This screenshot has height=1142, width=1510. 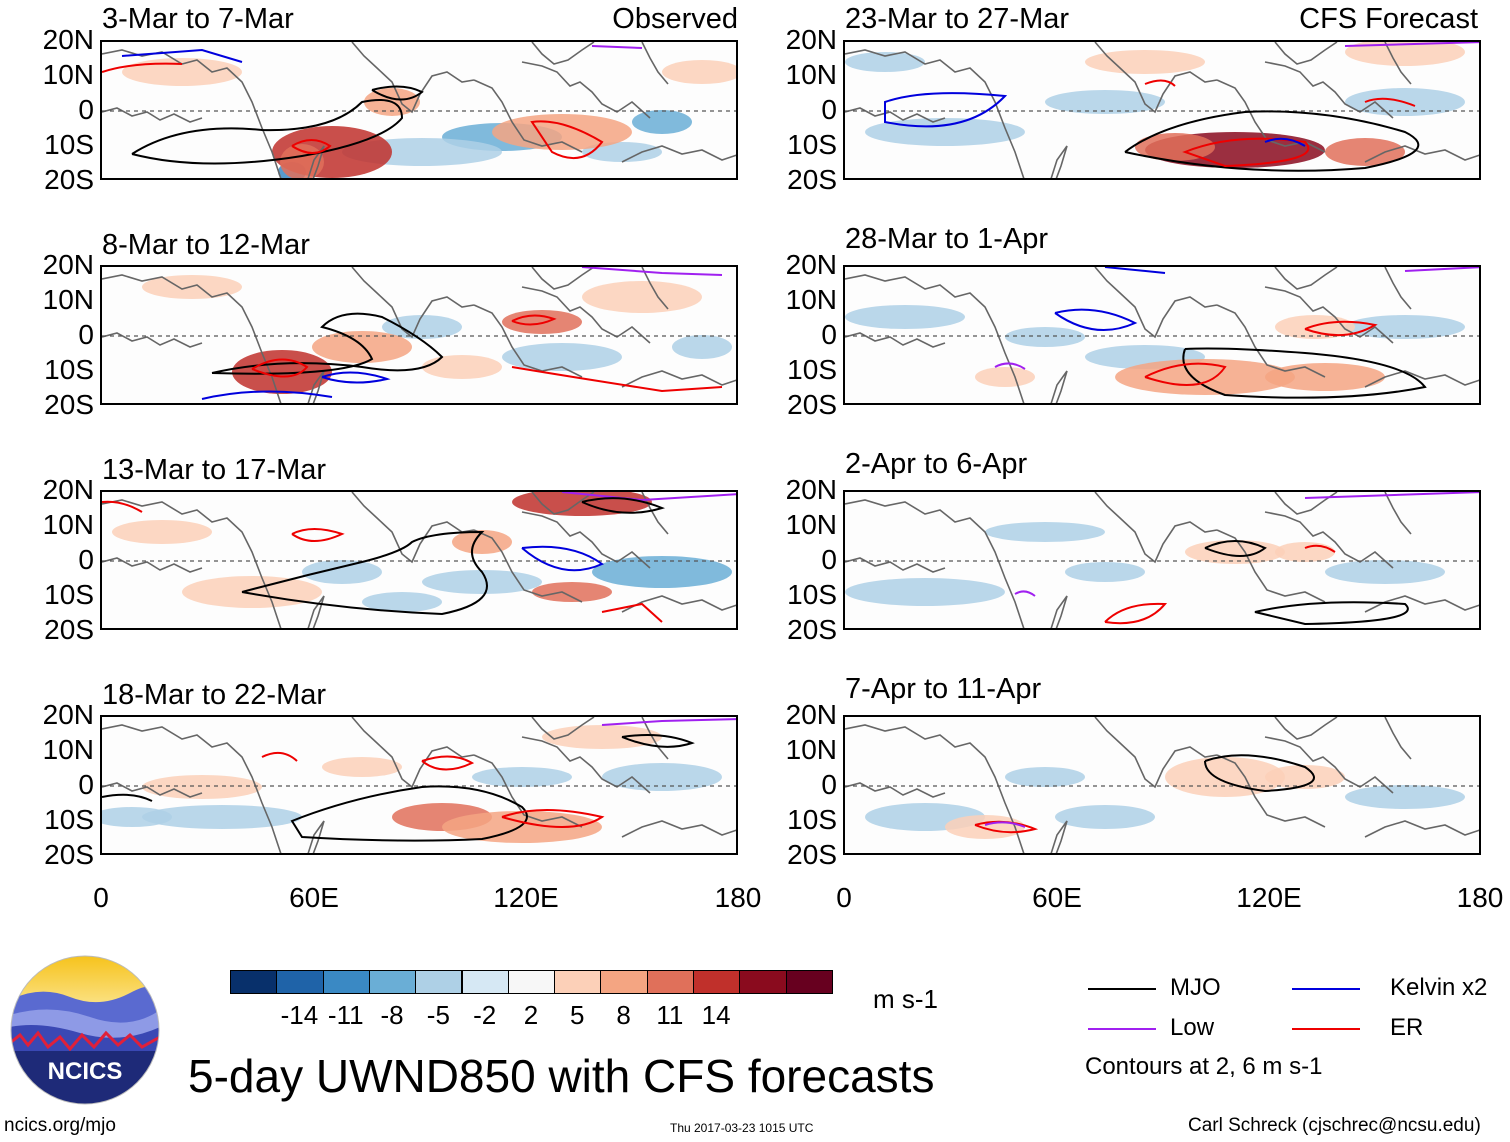 What do you see at coordinates (716, 1015) in the screenshot?
I see `colorbar-tick-label: 14` at bounding box center [716, 1015].